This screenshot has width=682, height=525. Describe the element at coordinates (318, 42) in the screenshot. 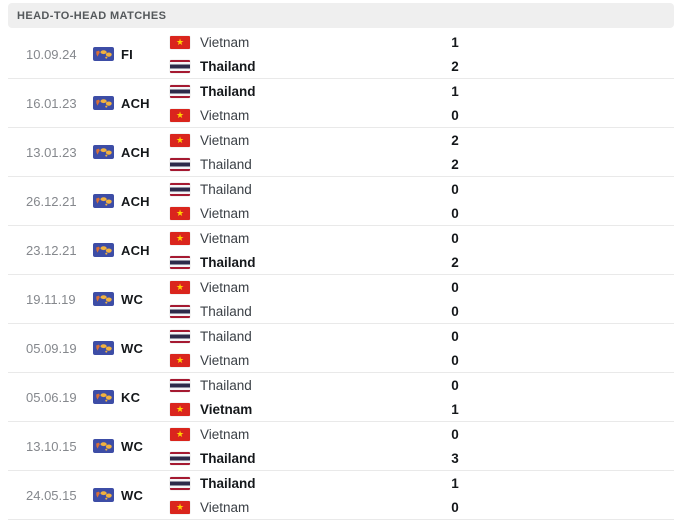

I see `team-line-home: Vietnam 1` at that location.